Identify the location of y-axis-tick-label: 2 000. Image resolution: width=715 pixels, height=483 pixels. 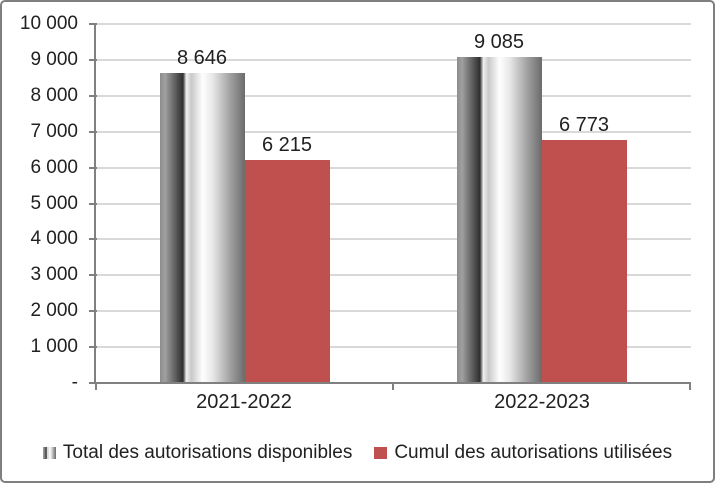
(54, 311).